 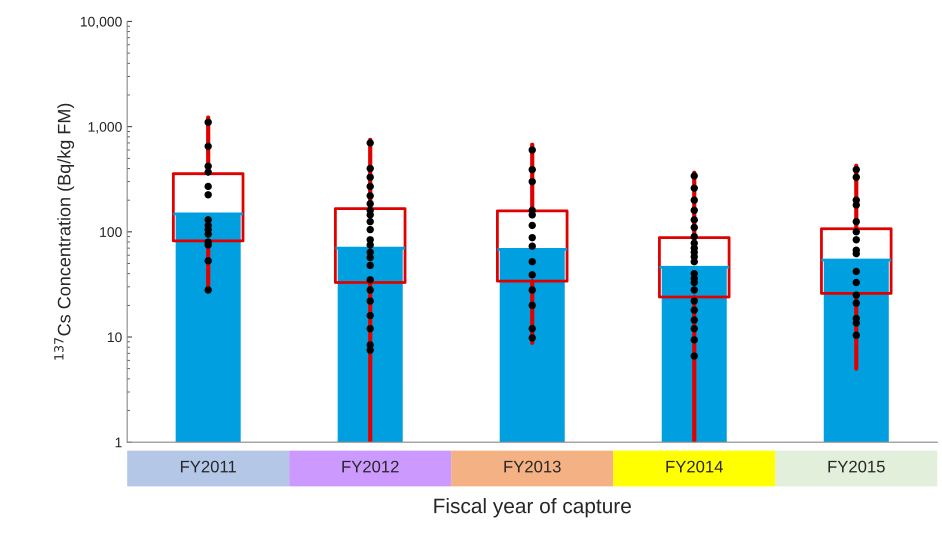 I want to click on y-tick-label: 10, so click(x=115, y=337).